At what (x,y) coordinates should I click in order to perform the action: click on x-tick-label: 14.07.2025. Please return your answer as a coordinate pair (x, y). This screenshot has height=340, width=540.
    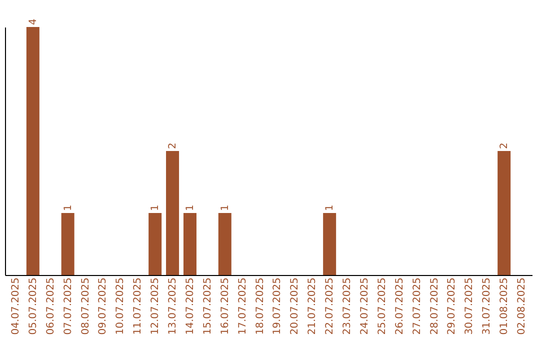
    Looking at the image, I should click on (190, 306).